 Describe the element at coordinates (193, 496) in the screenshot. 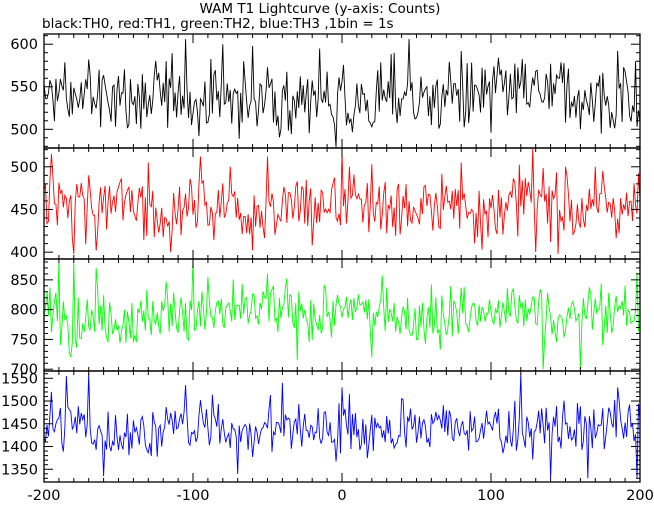

I see `x-tick-label: -100` at that location.